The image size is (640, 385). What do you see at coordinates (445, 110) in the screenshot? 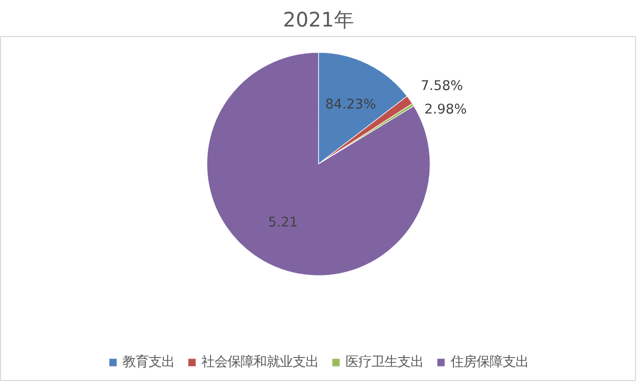
I see `text: 2.98%` at bounding box center [445, 110].